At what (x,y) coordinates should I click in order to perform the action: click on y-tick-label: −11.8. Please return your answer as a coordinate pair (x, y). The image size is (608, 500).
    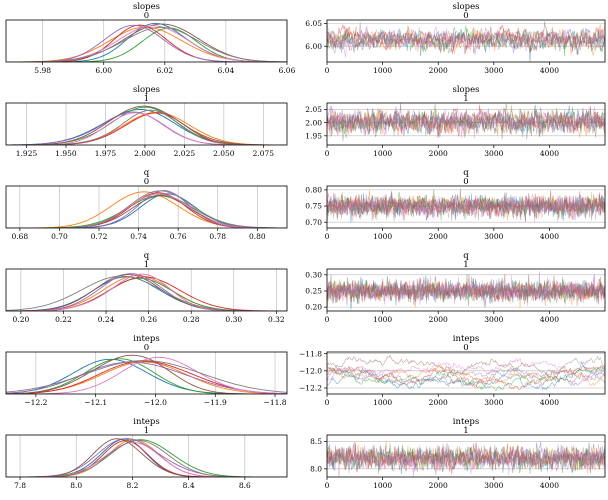
    Looking at the image, I should click on (310, 353).